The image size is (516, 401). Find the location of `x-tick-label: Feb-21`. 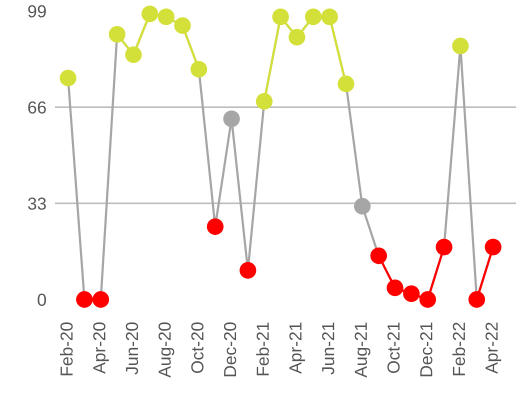

x-tick-label: Feb-21 is located at coordinates (262, 349).